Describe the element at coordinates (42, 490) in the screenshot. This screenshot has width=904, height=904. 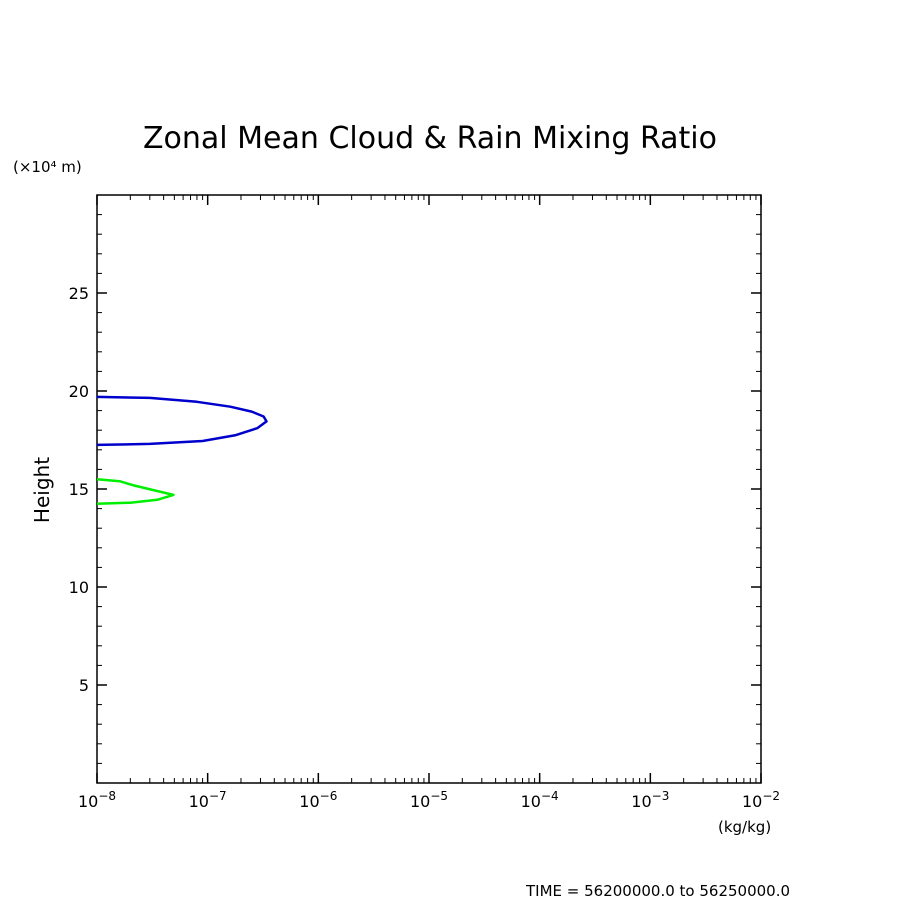
I see `y-axis-title: Height` at that location.